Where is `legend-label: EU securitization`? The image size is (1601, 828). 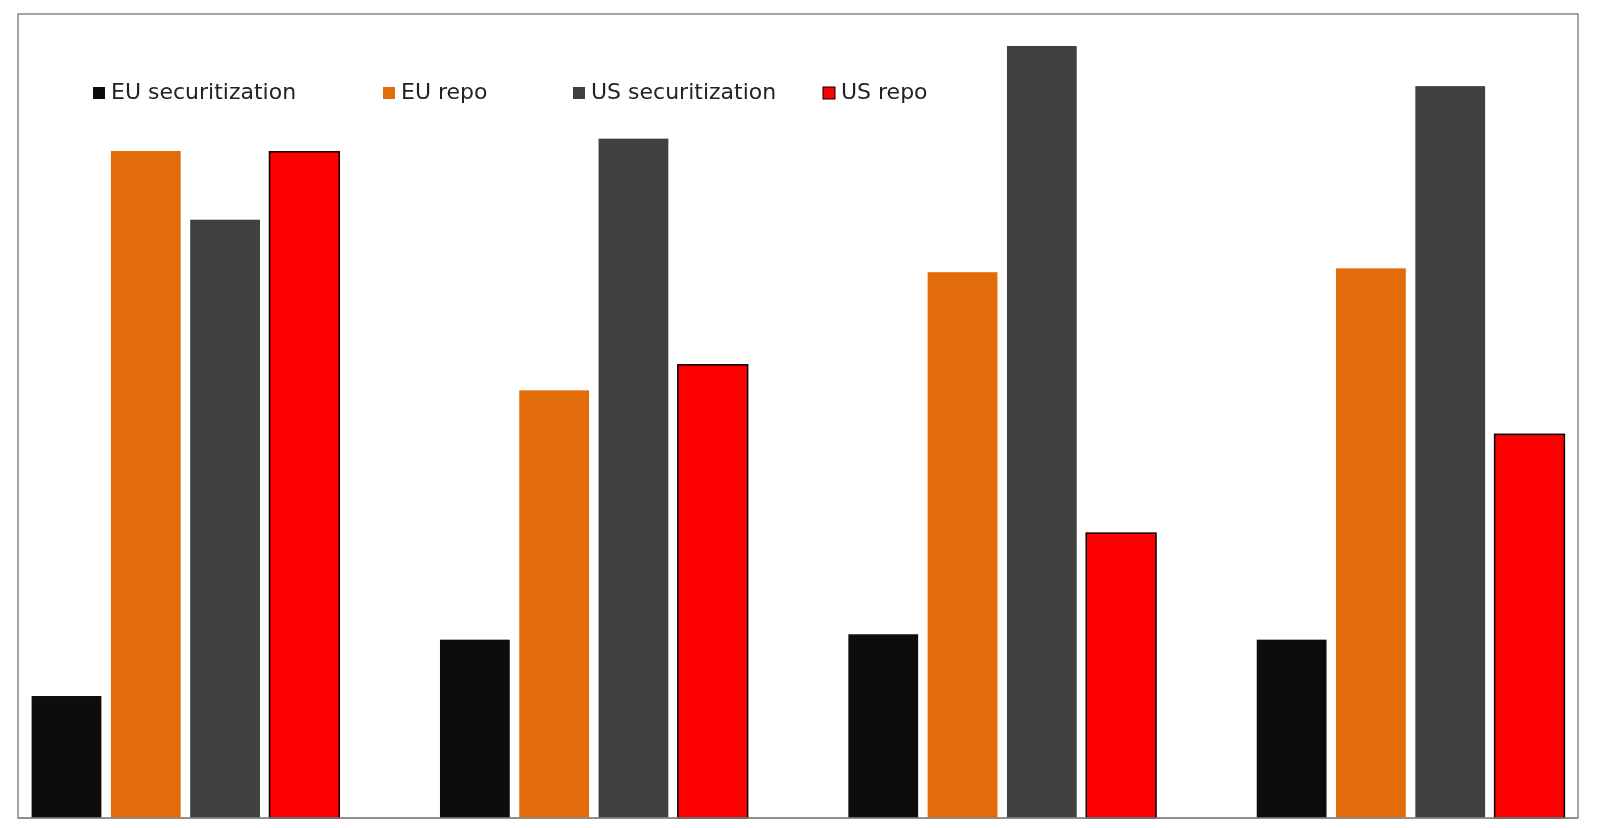
legend-label: EU securitization is located at coordinates (204, 91).